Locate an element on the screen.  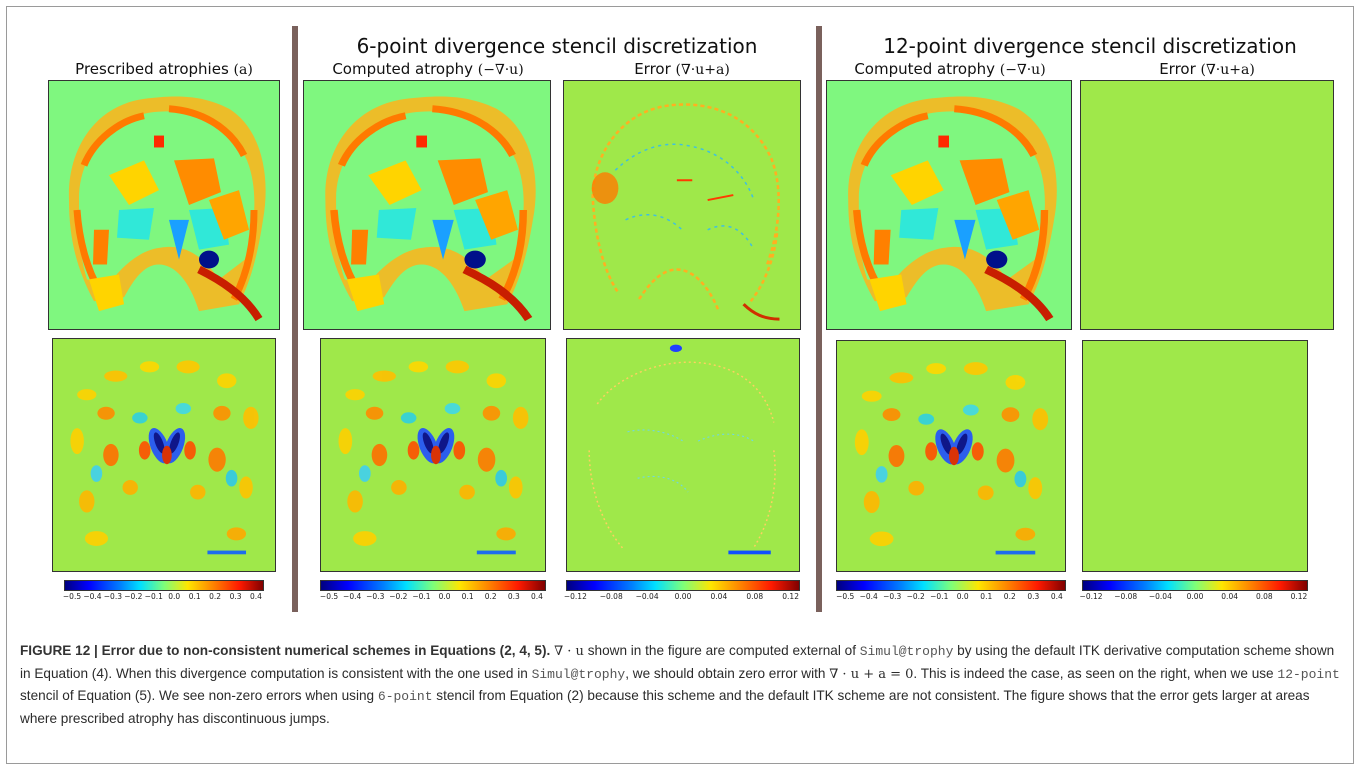
title-error-12: Error (∇·u+a) is located at coordinates (1207, 69).